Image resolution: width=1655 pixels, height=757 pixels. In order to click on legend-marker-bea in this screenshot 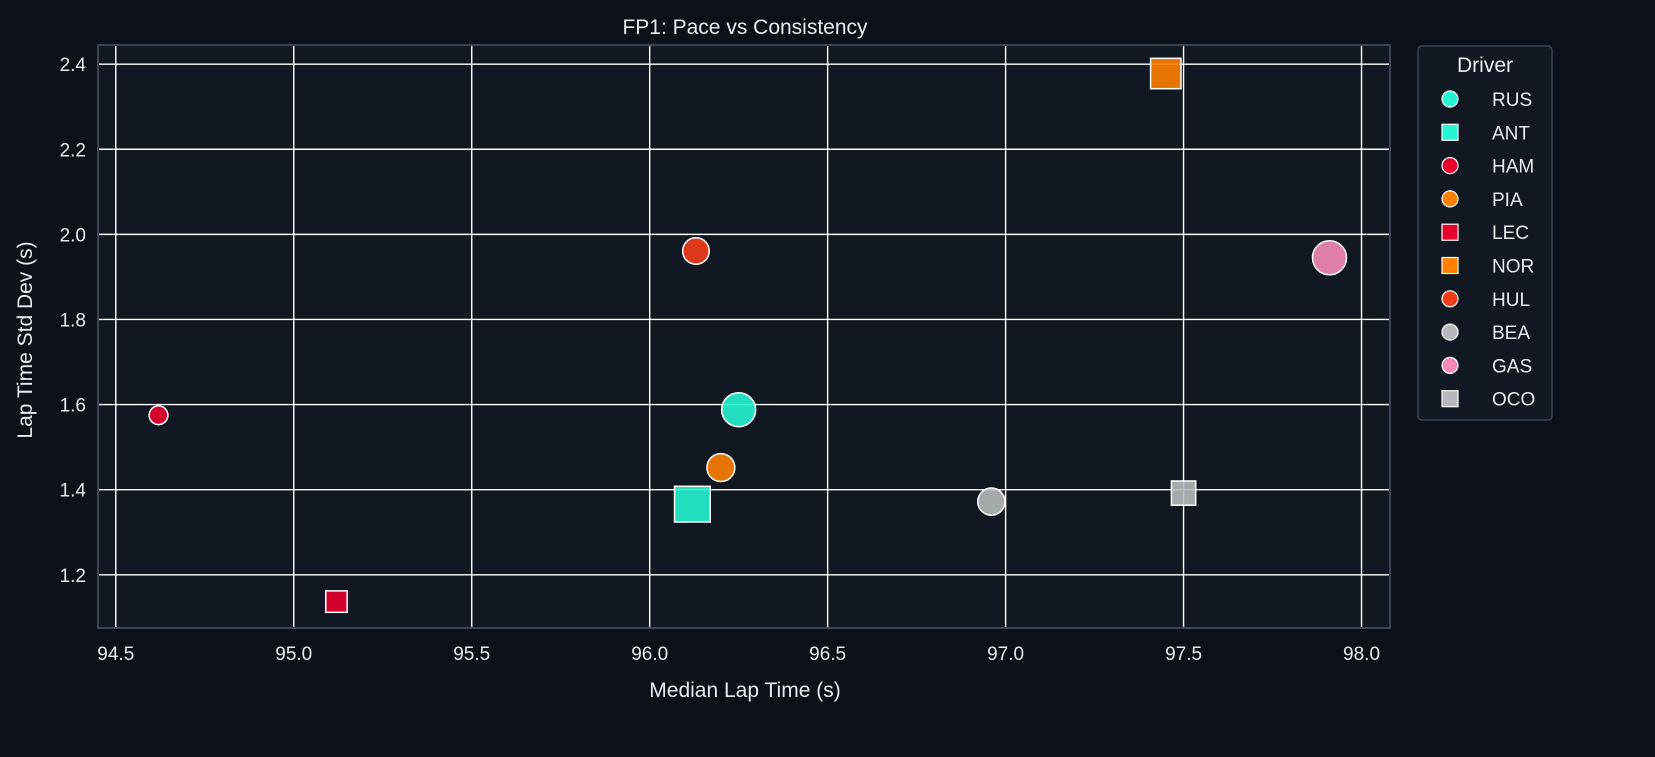, I will do `click(1450, 332)`.